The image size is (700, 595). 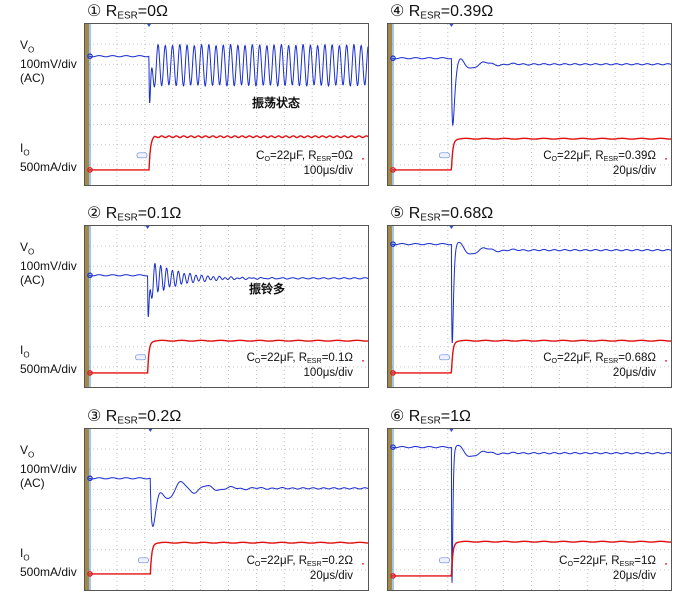 I want to click on timebase-label: 100μs/div, so click(x=328, y=170).